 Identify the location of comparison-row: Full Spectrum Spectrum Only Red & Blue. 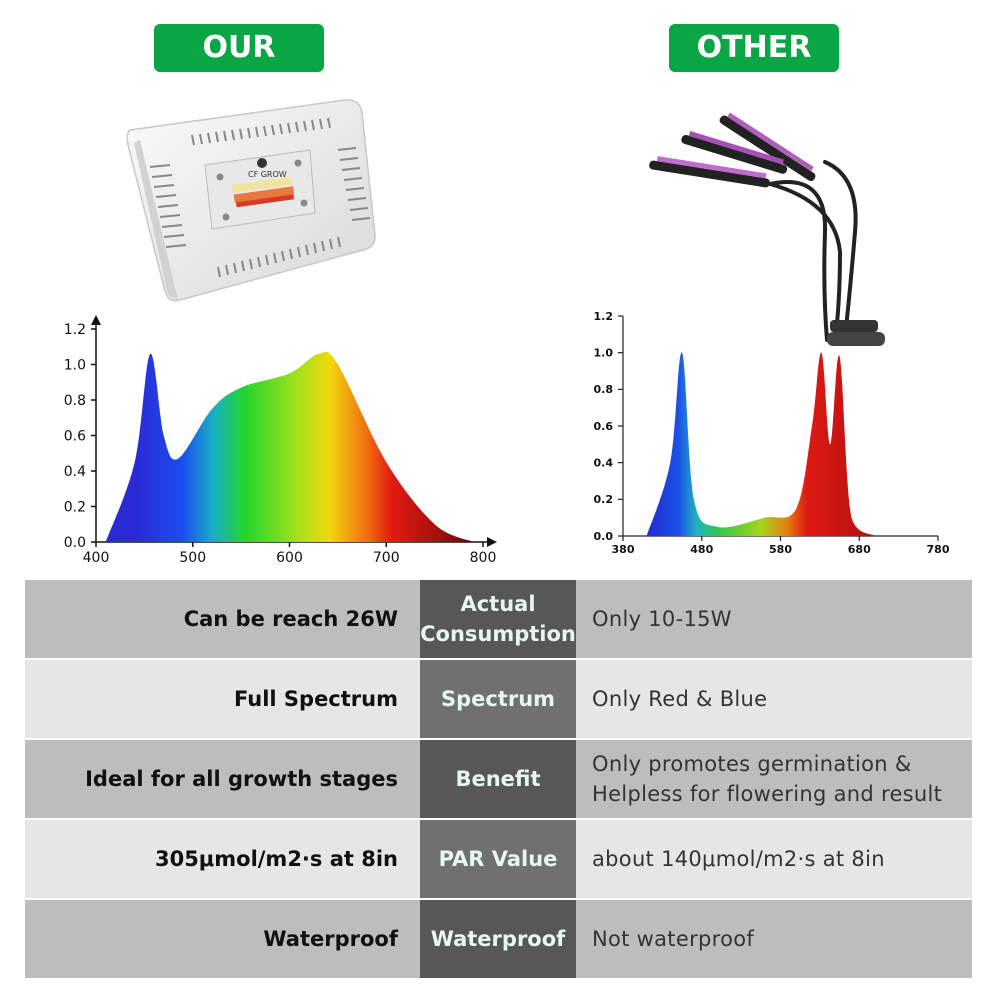
(498, 699).